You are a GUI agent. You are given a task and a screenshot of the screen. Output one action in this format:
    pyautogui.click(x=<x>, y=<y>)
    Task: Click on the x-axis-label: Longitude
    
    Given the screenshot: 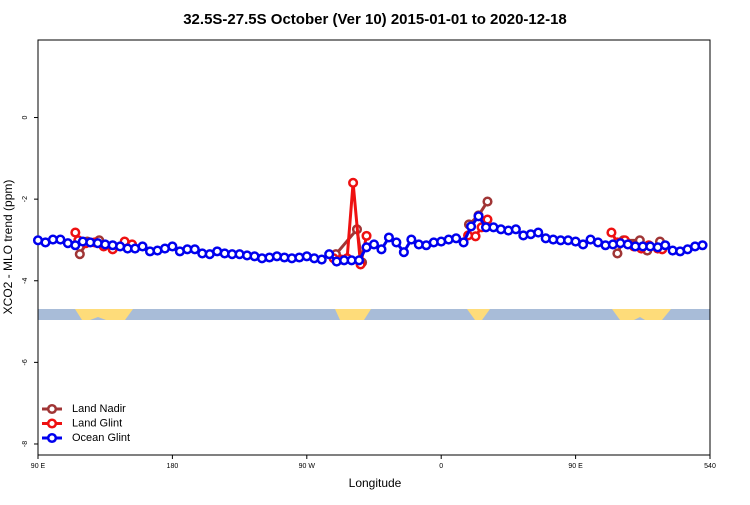 What is the action you would take?
    pyautogui.click(x=375, y=483)
    